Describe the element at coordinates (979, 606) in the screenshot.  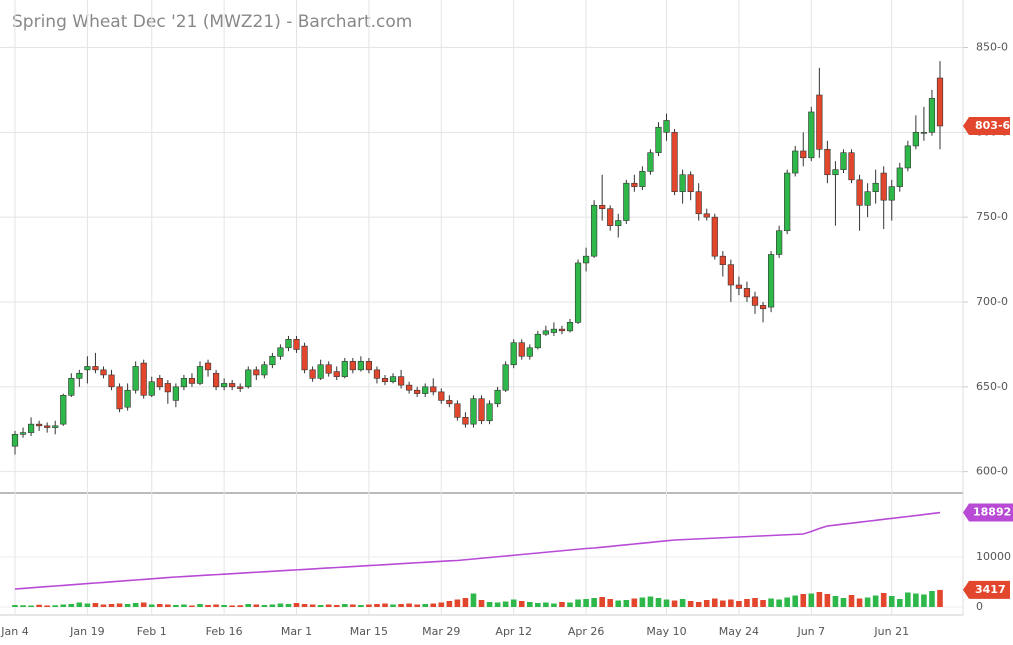
I see `y-tick-label: 0` at that location.